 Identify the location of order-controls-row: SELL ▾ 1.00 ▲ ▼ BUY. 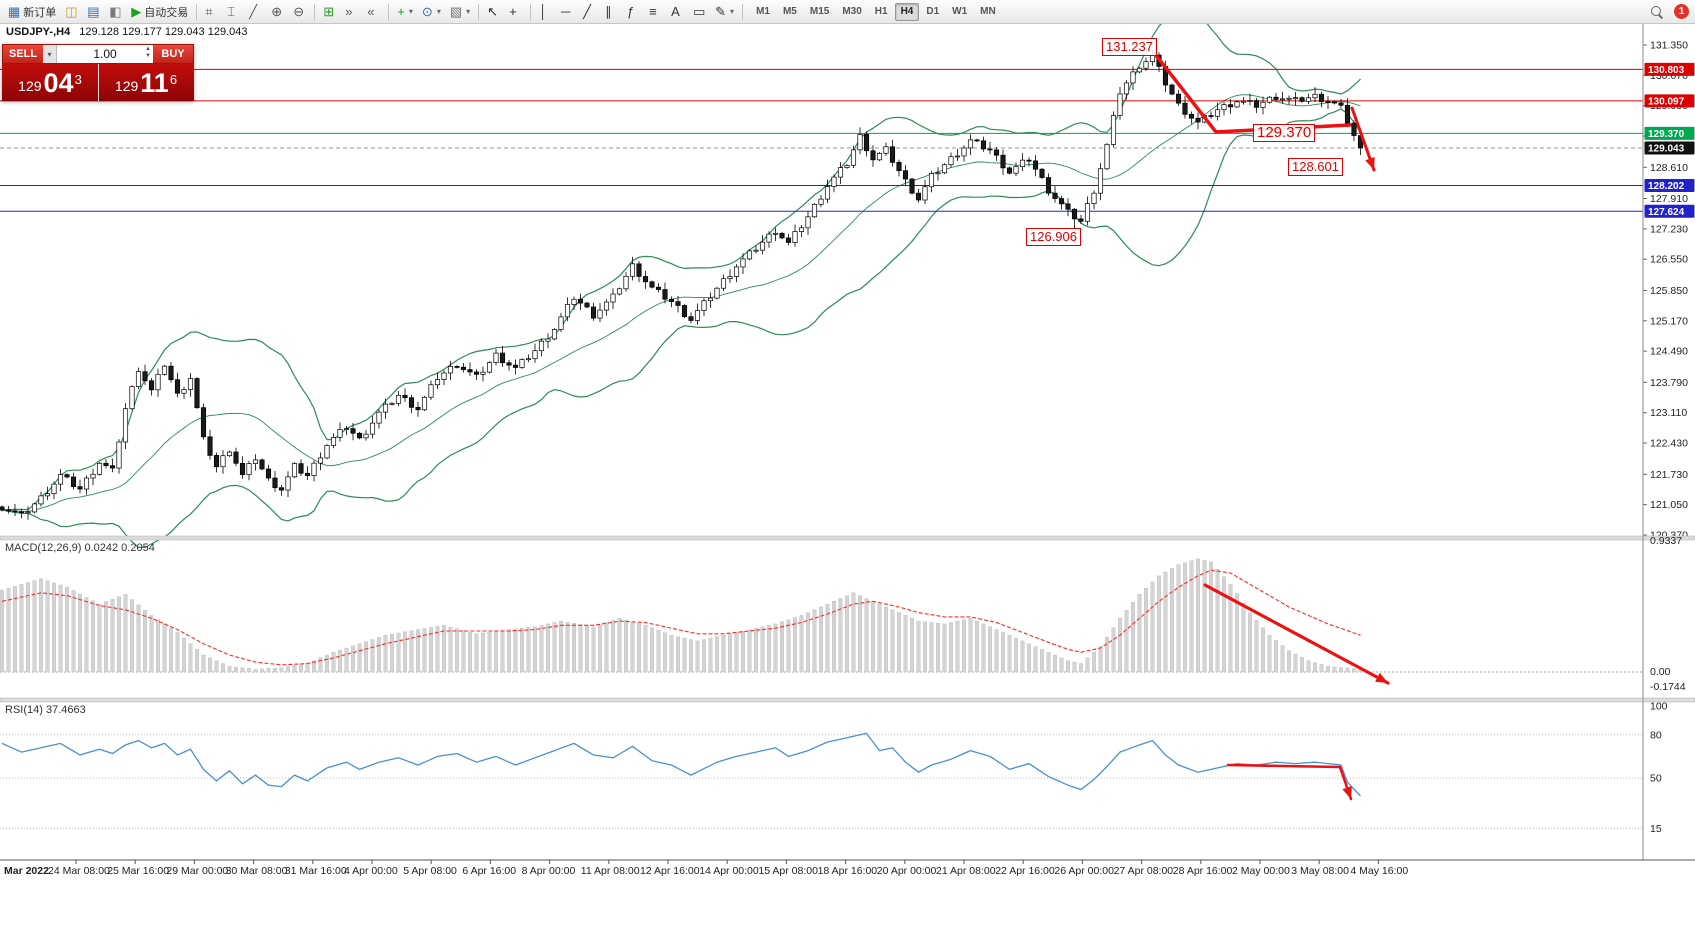
(98, 54).